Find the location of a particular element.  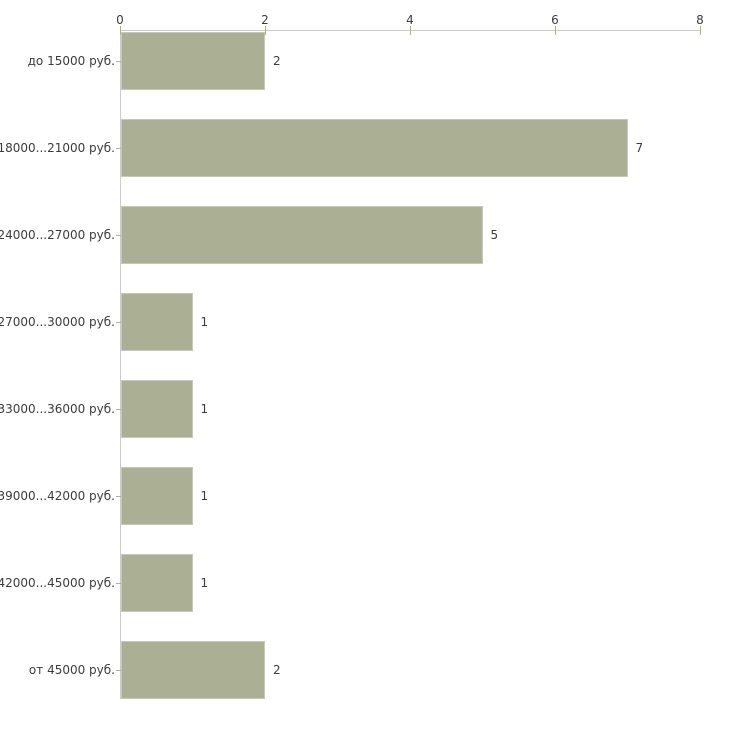

value-label: 7 is located at coordinates (639, 148).